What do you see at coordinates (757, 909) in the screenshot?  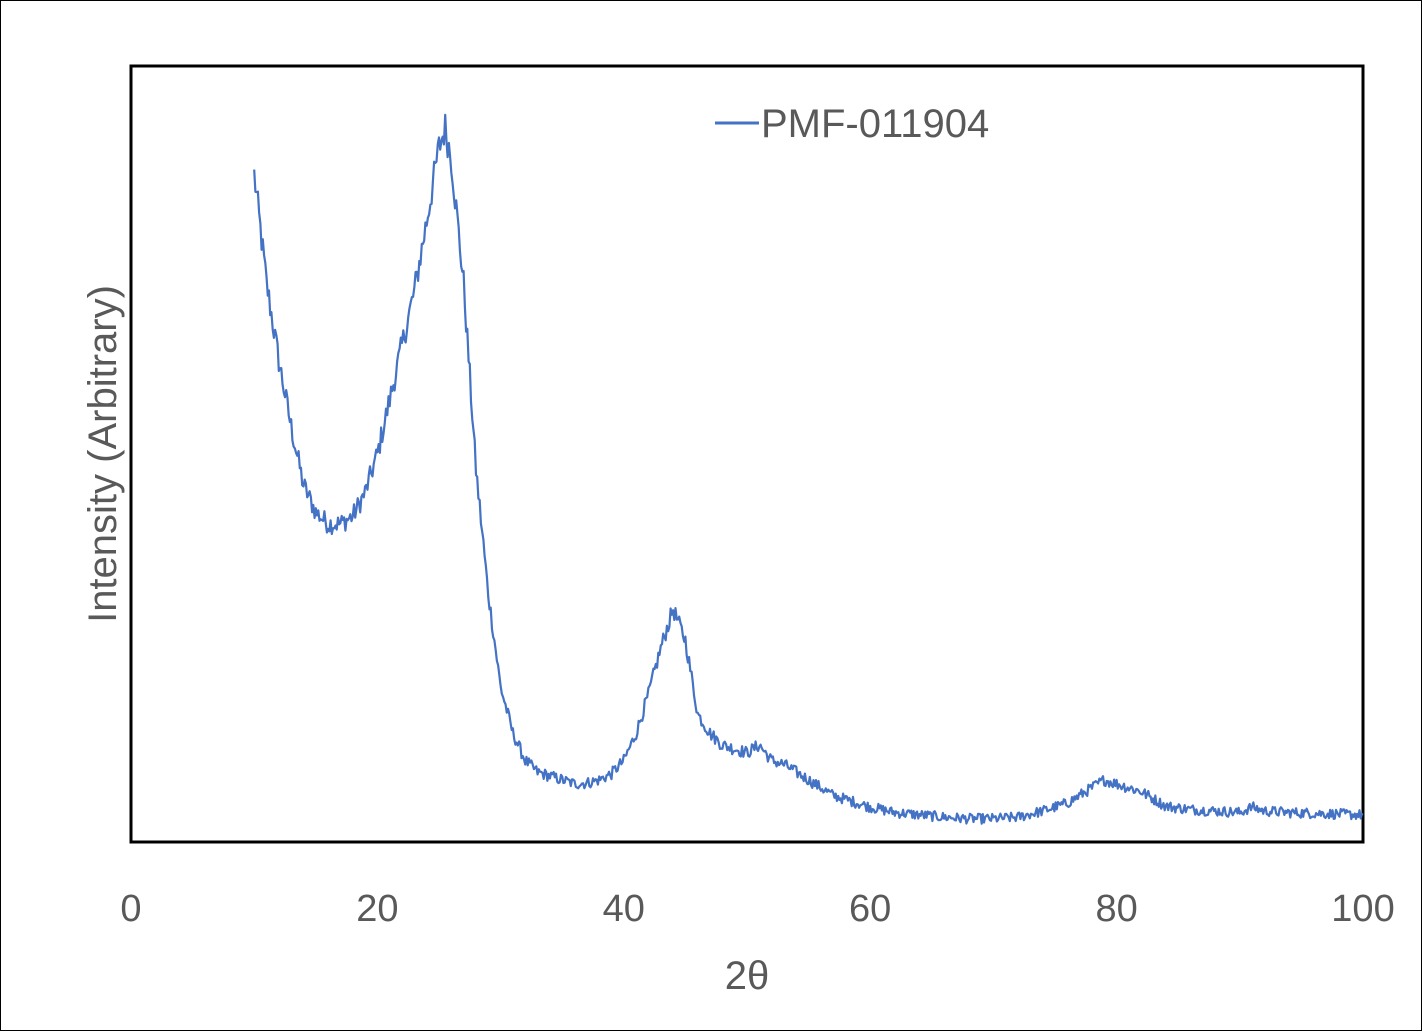 I see `x-tick-labels: 0 20 40 60 80 100` at bounding box center [757, 909].